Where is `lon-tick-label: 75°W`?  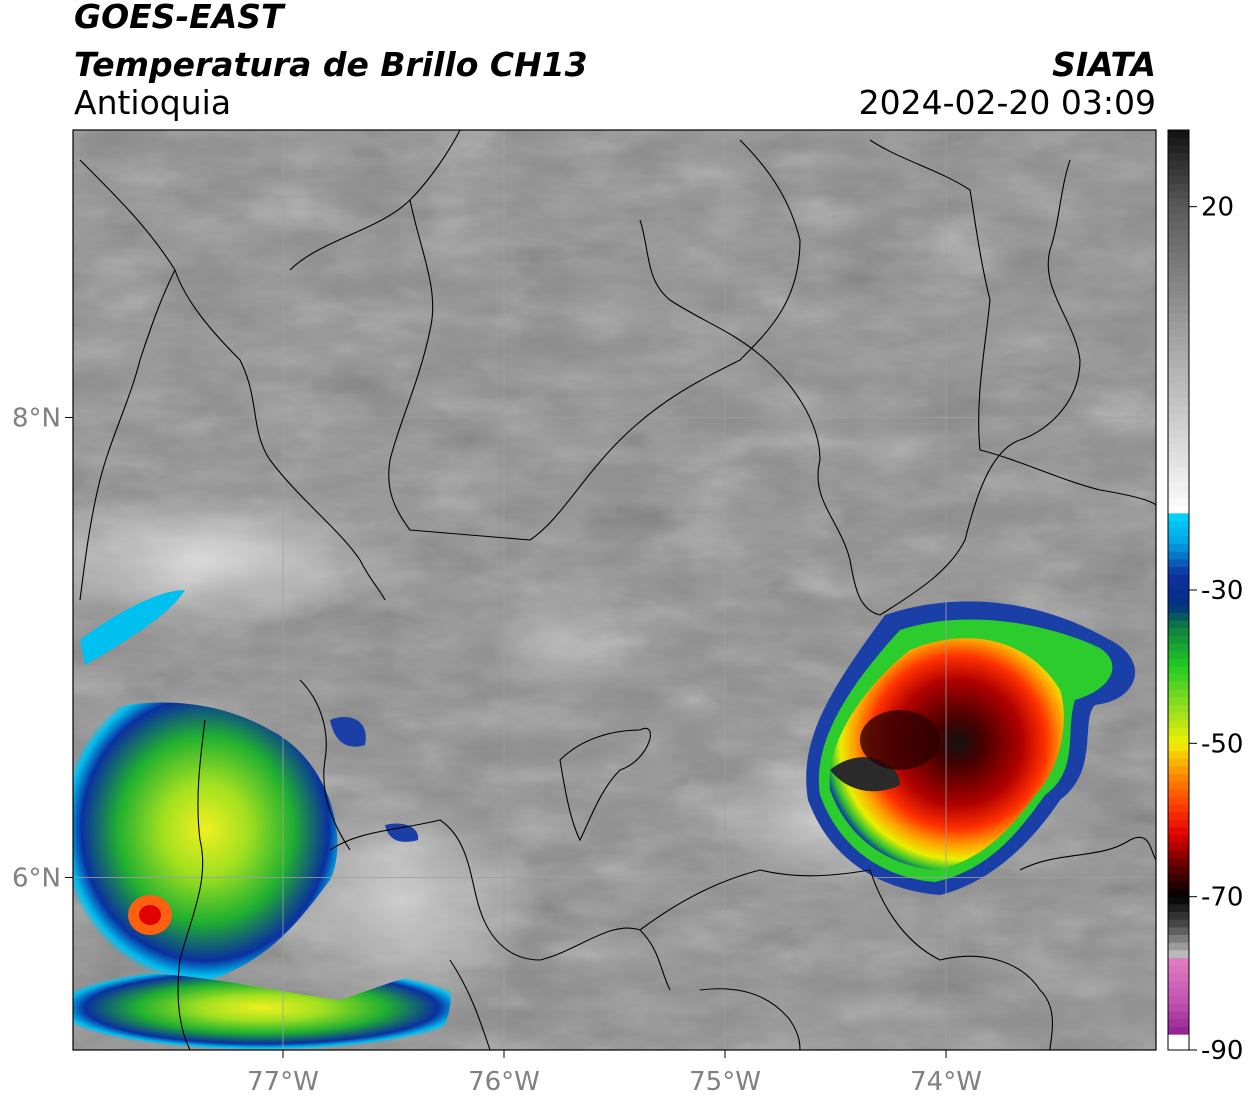 lon-tick-label: 75°W is located at coordinates (725, 1082).